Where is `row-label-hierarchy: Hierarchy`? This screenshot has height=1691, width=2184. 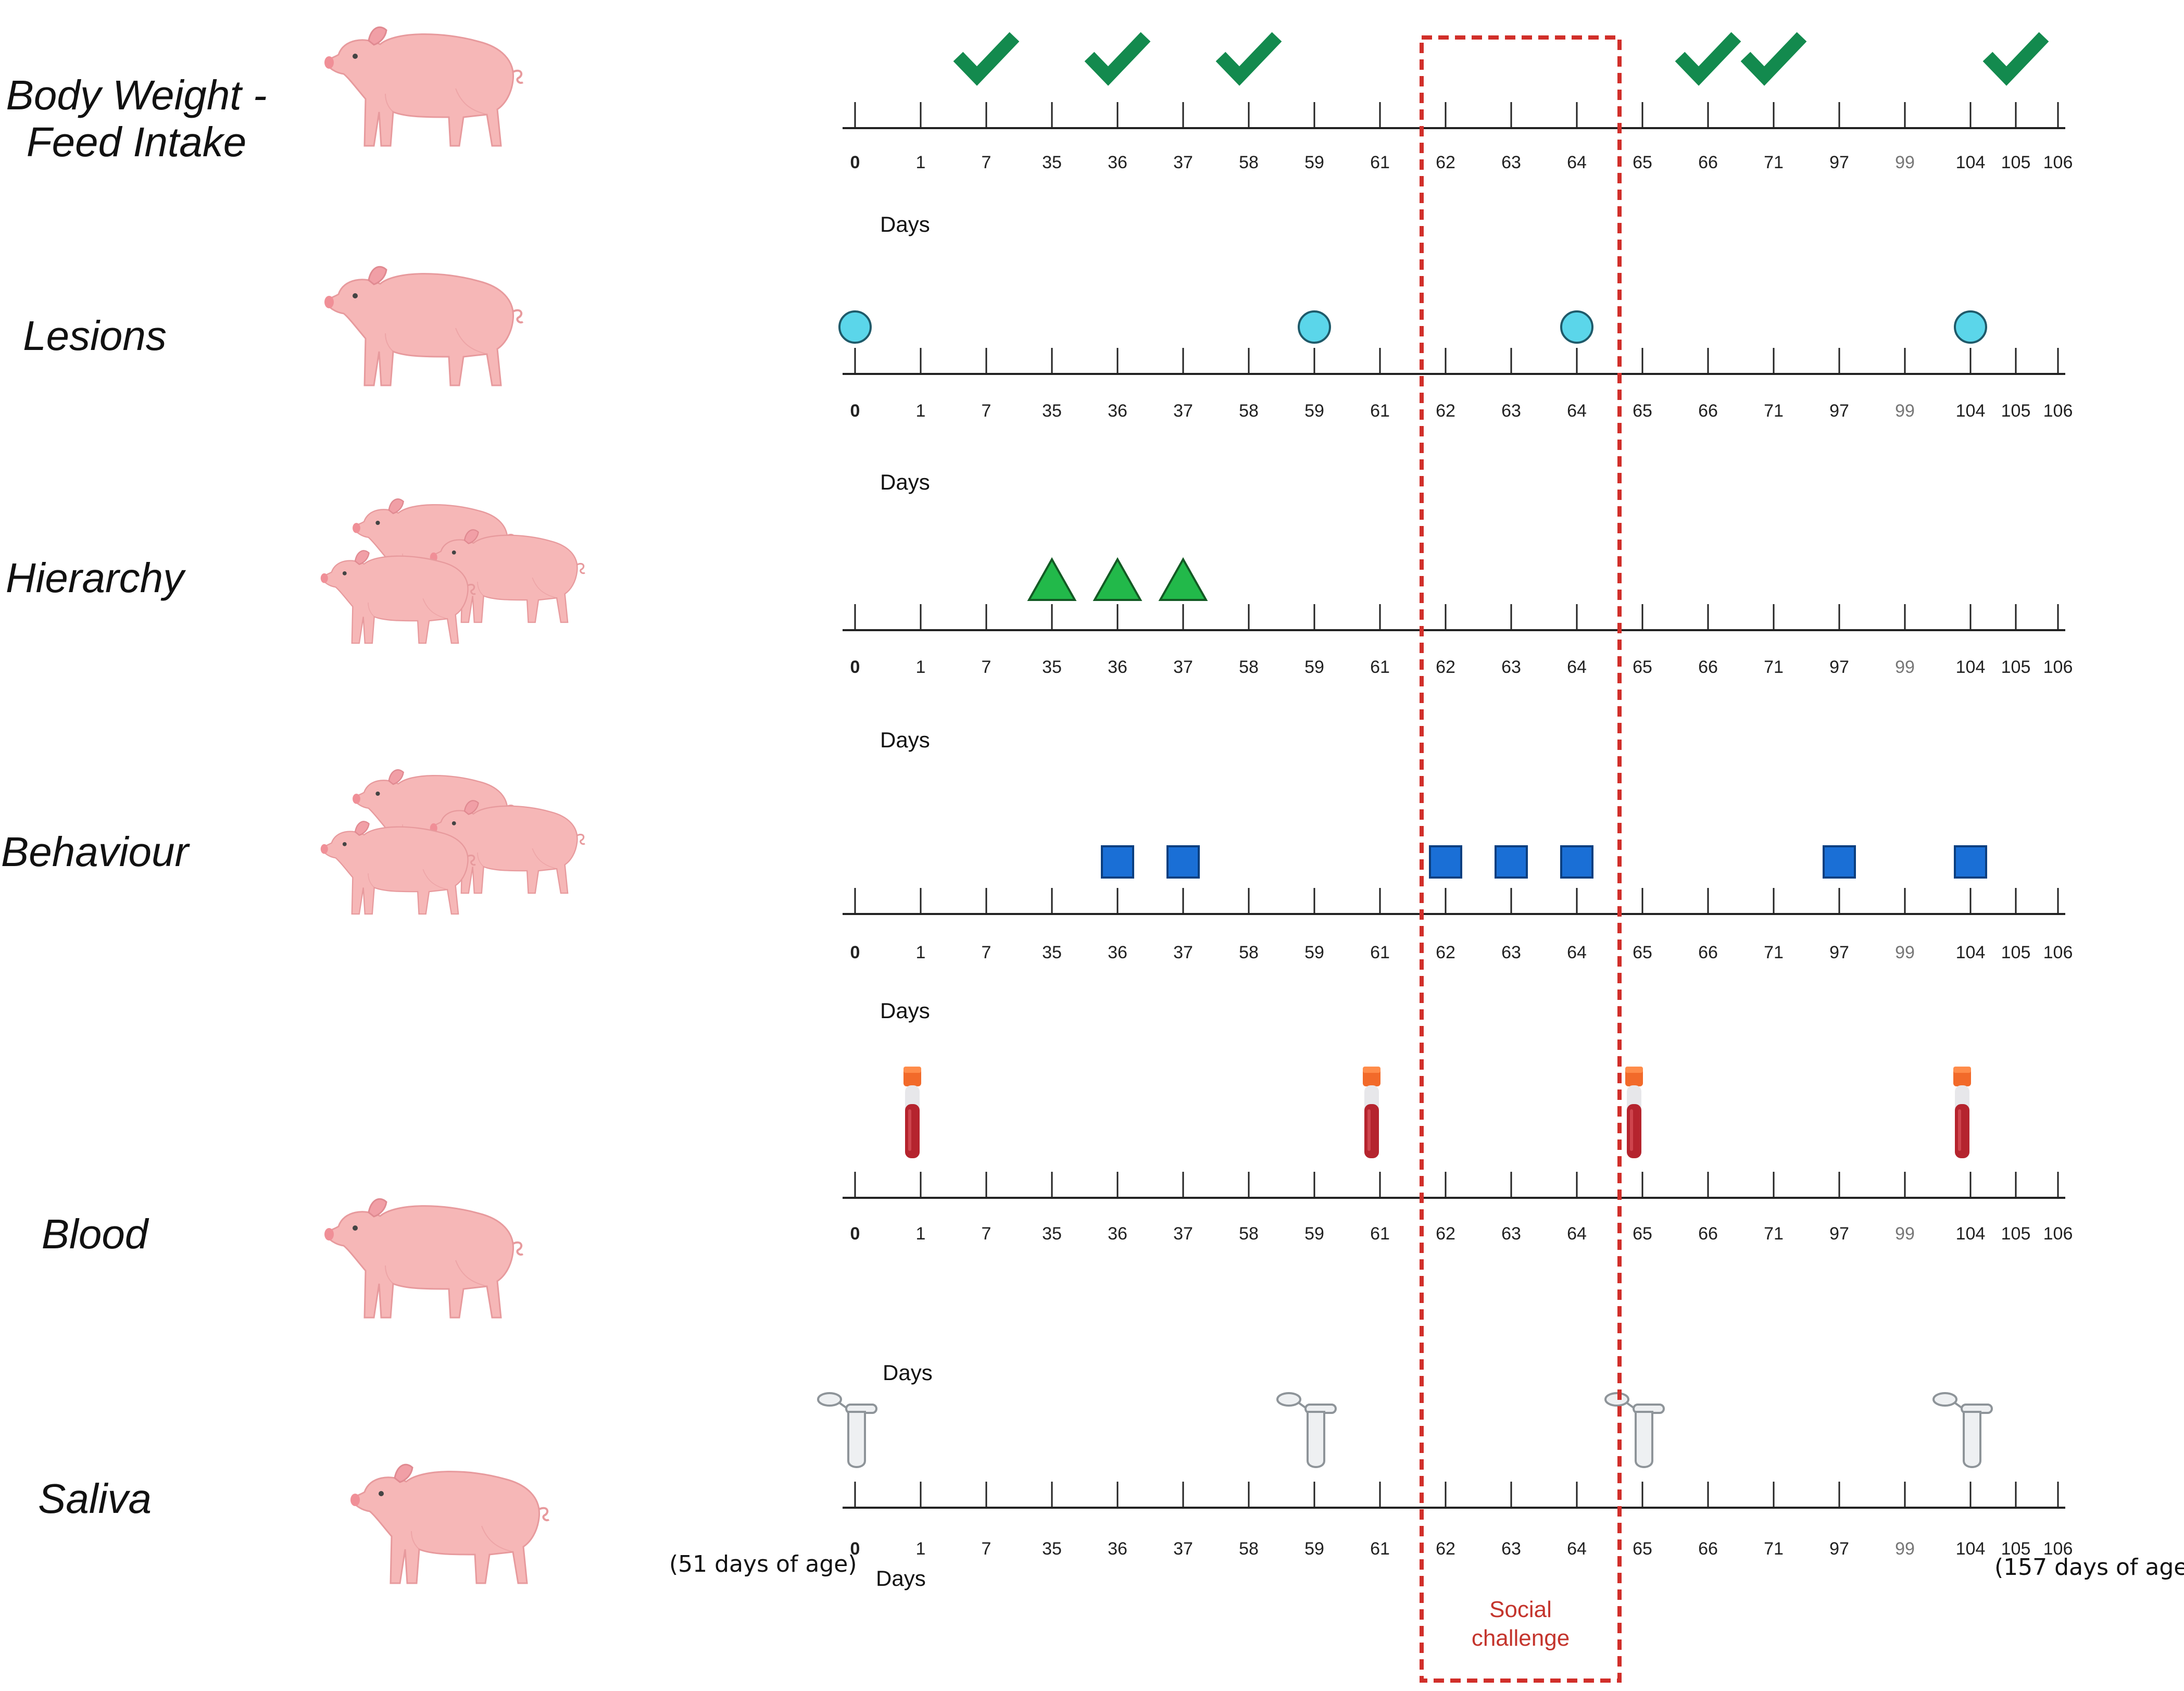
row-label-hierarchy: Hierarchy is located at coordinates (96, 578).